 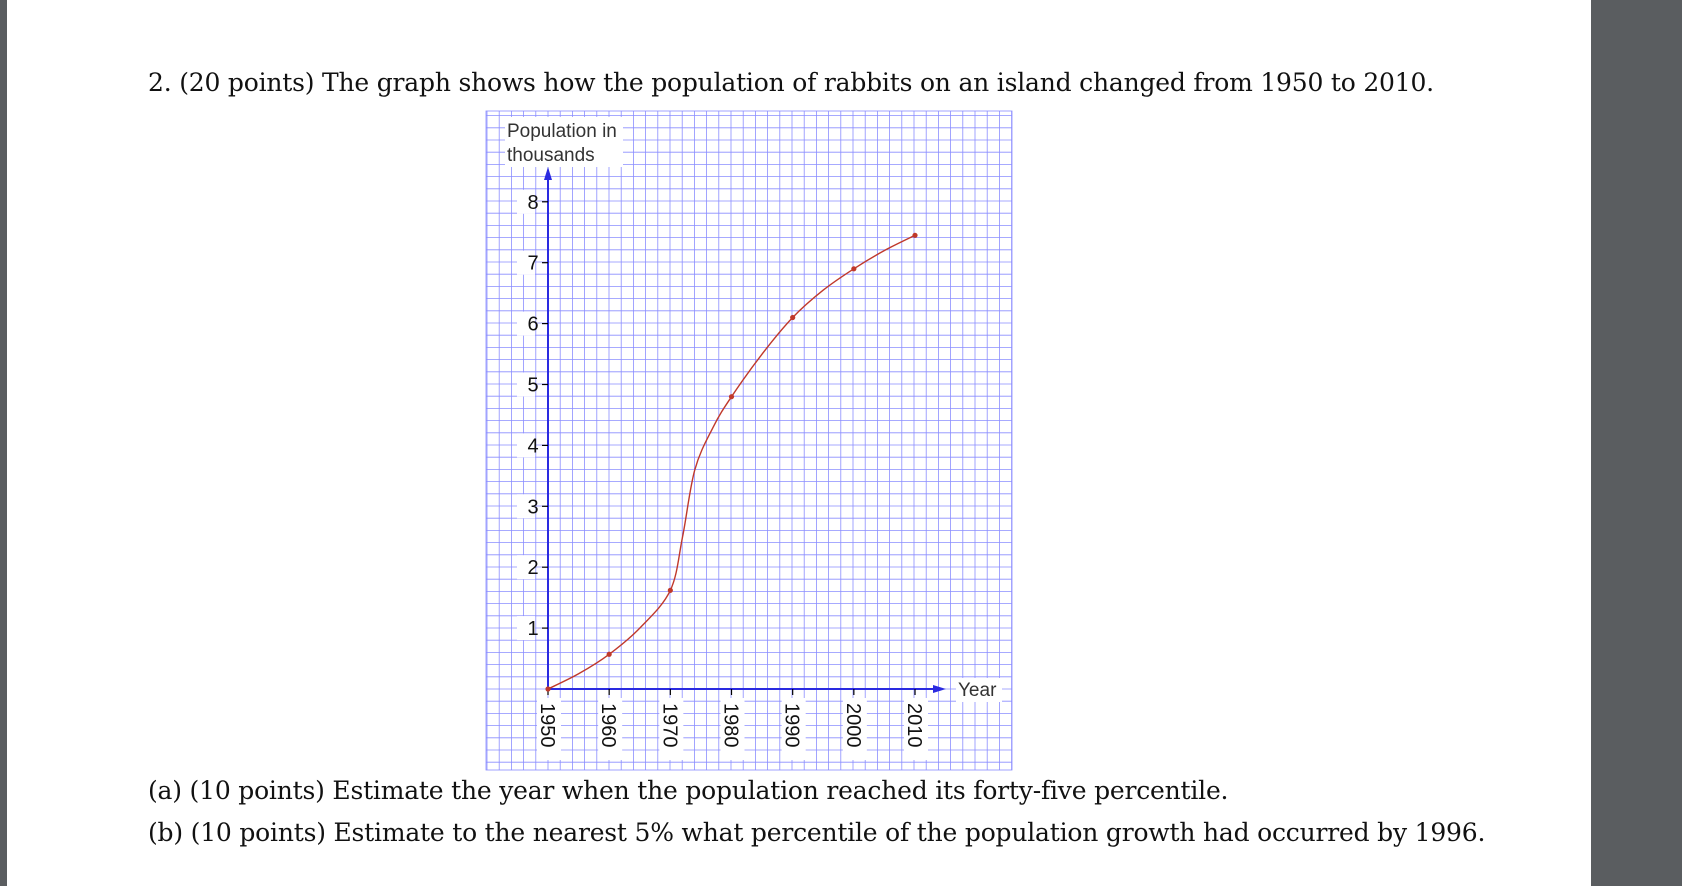 I want to click on y-tick-label: 4, so click(x=532, y=446).